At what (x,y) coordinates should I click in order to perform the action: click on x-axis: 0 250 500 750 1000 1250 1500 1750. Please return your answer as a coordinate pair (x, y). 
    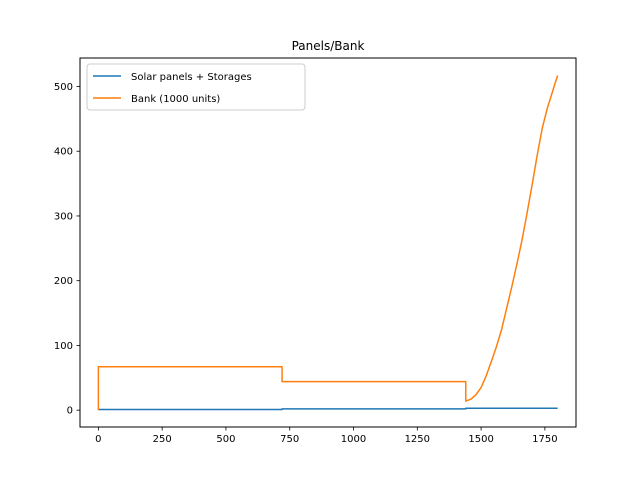
    Looking at the image, I should click on (326, 436).